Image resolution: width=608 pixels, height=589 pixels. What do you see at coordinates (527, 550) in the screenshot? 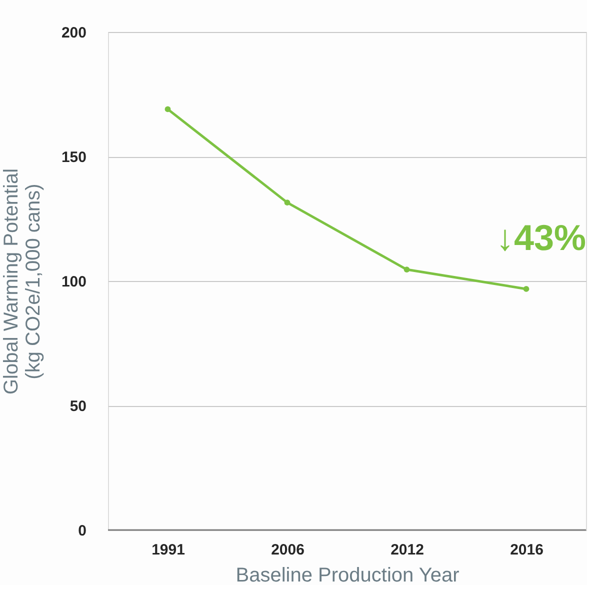
I see `x-tick-label: 2016` at bounding box center [527, 550].